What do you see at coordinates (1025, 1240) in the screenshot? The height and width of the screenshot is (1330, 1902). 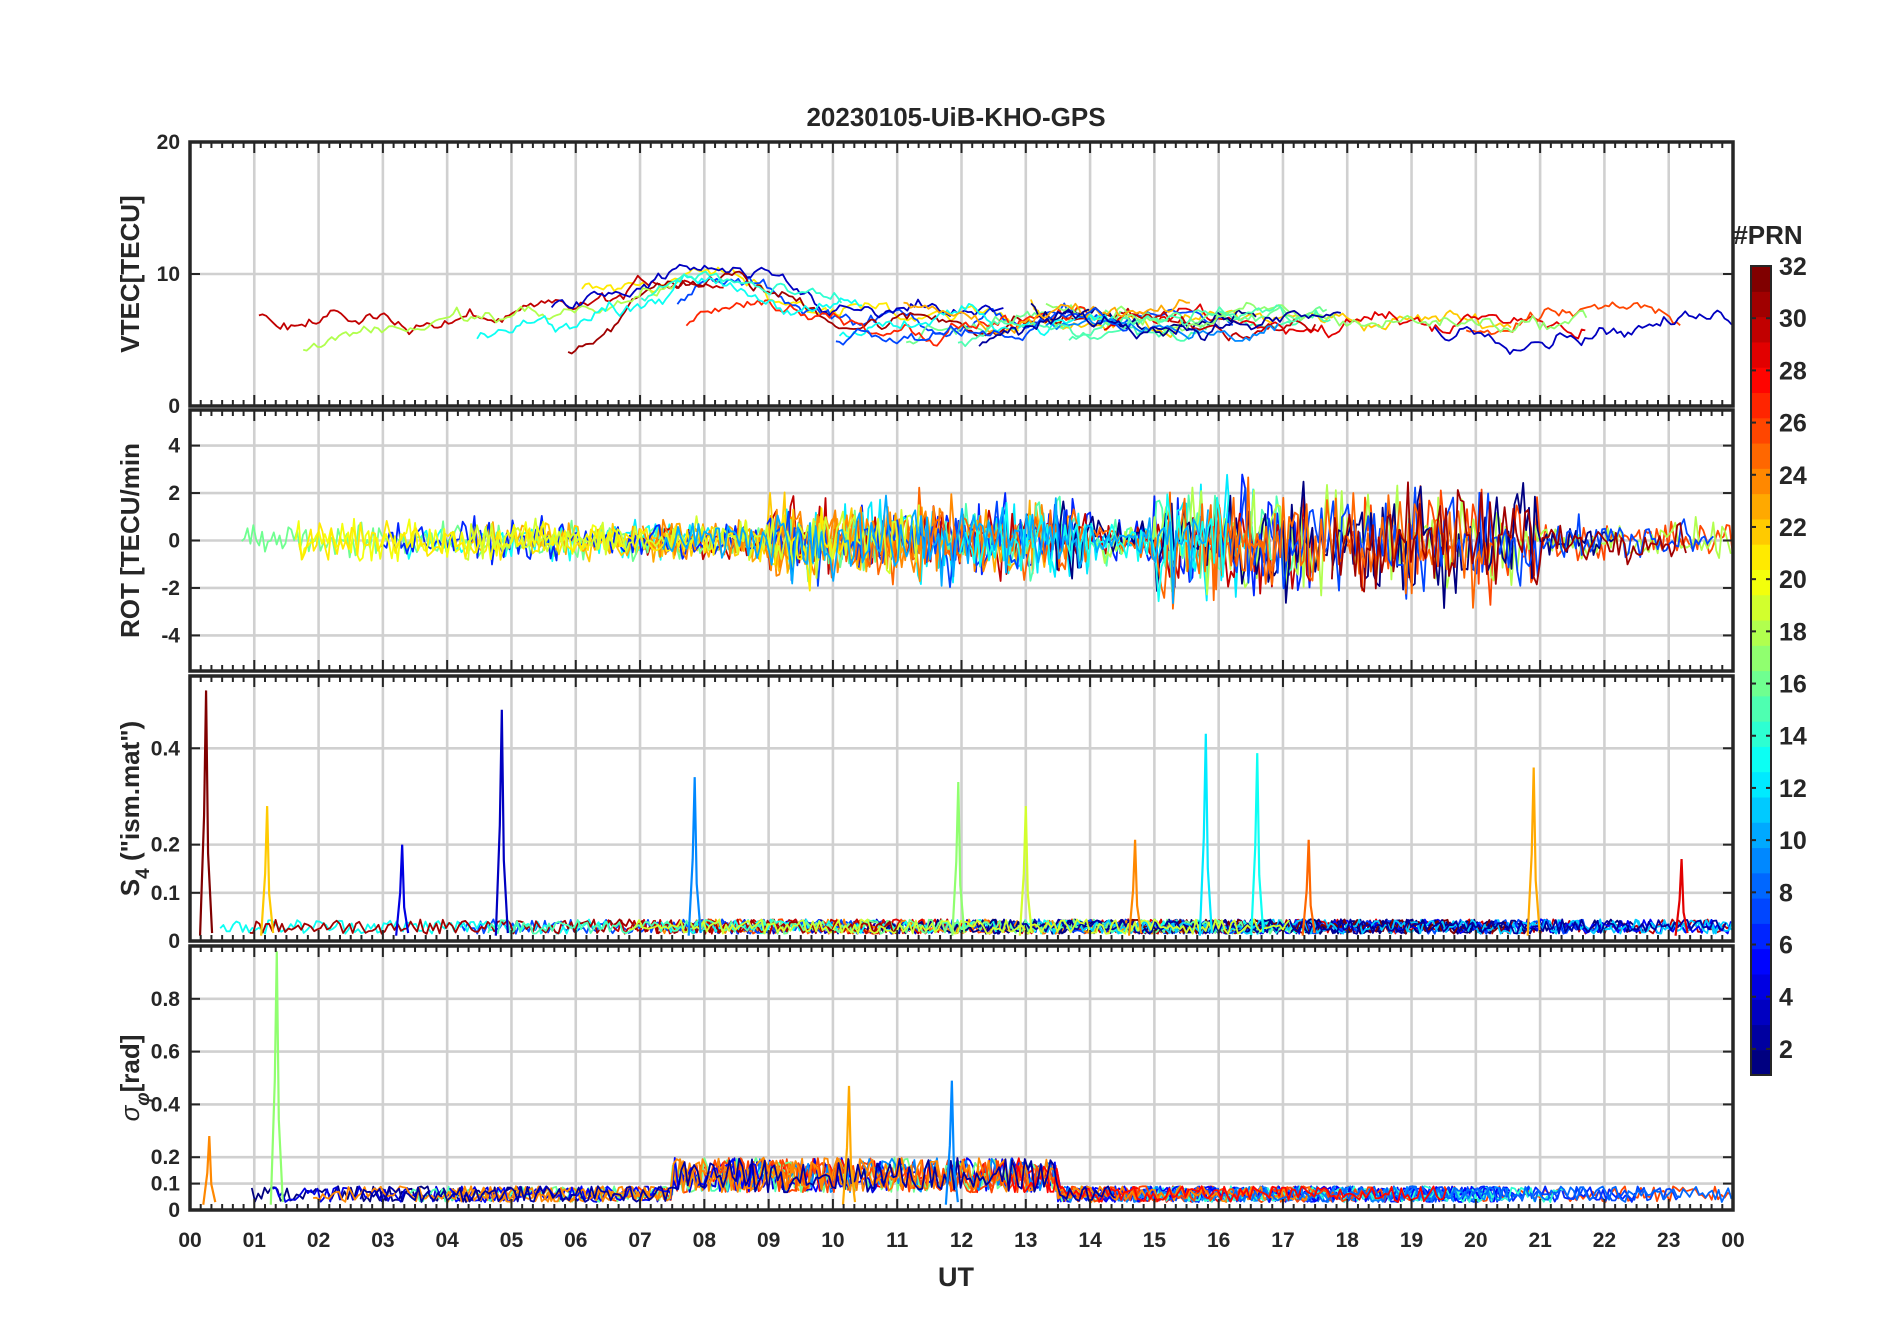 I see `x-tick-label: 13` at bounding box center [1025, 1240].